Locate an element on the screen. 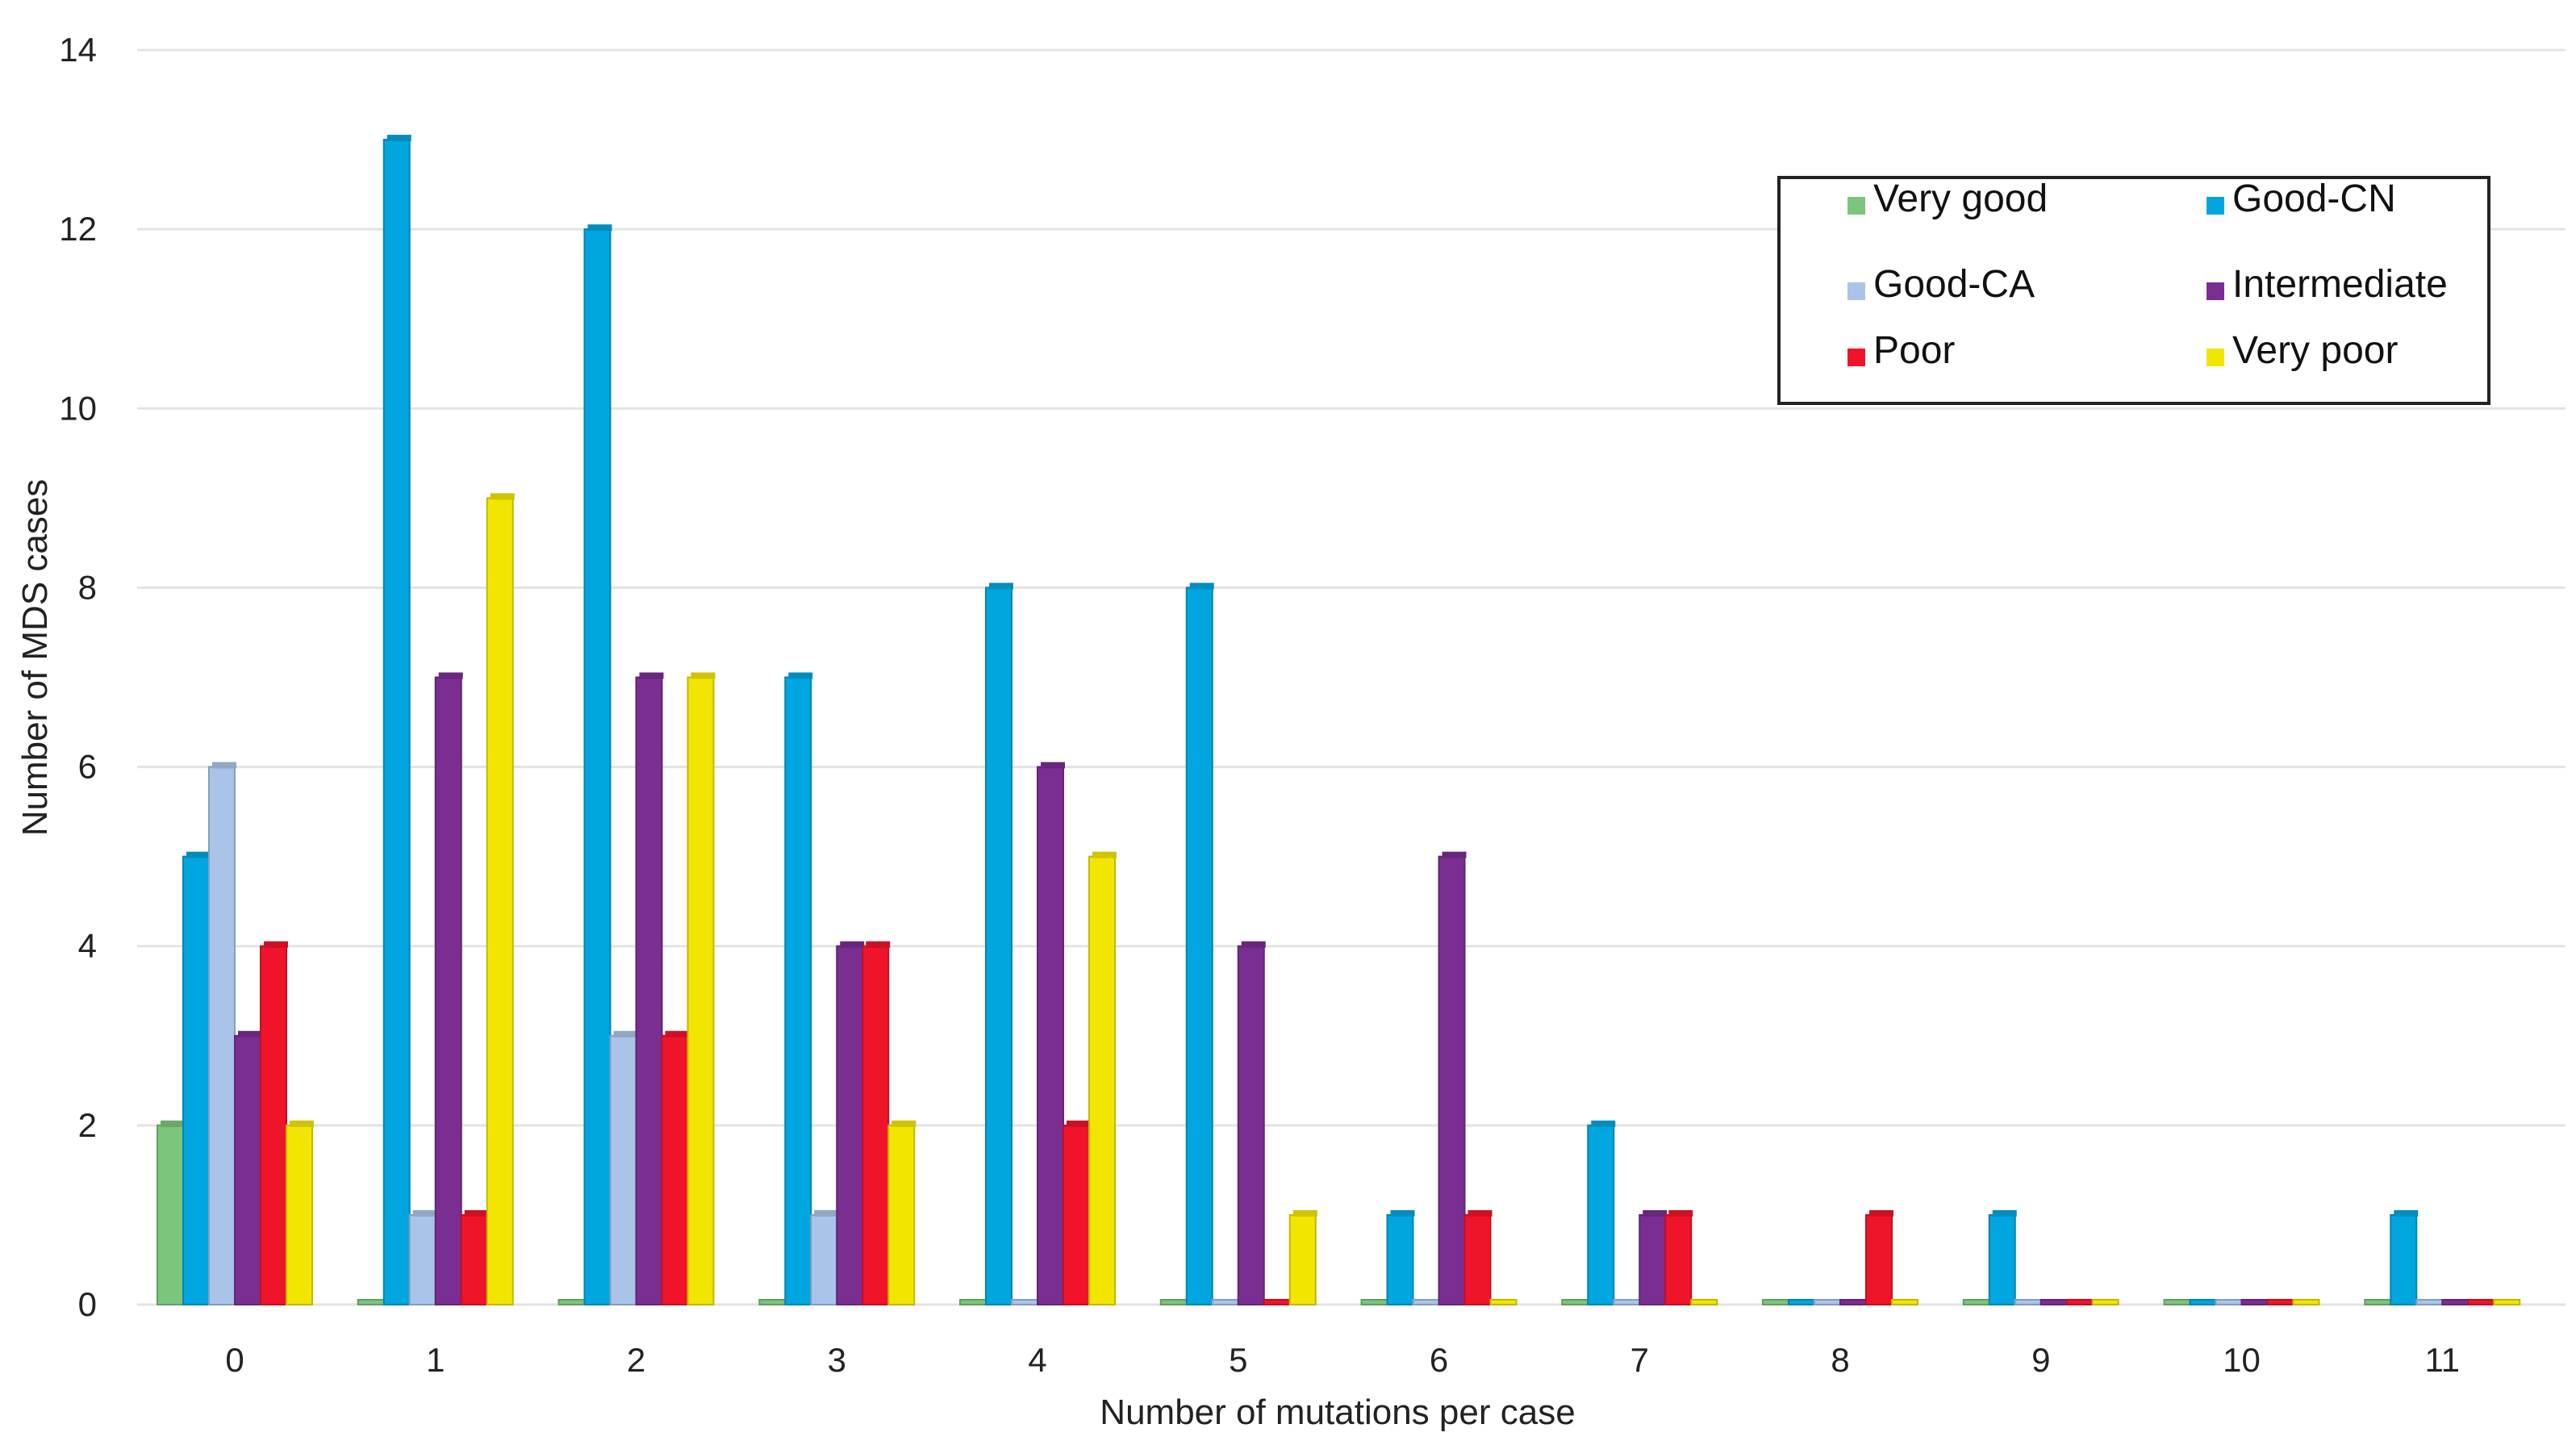 The image size is (2576, 1449). x-tick-label: 9 is located at coordinates (2040, 1360).